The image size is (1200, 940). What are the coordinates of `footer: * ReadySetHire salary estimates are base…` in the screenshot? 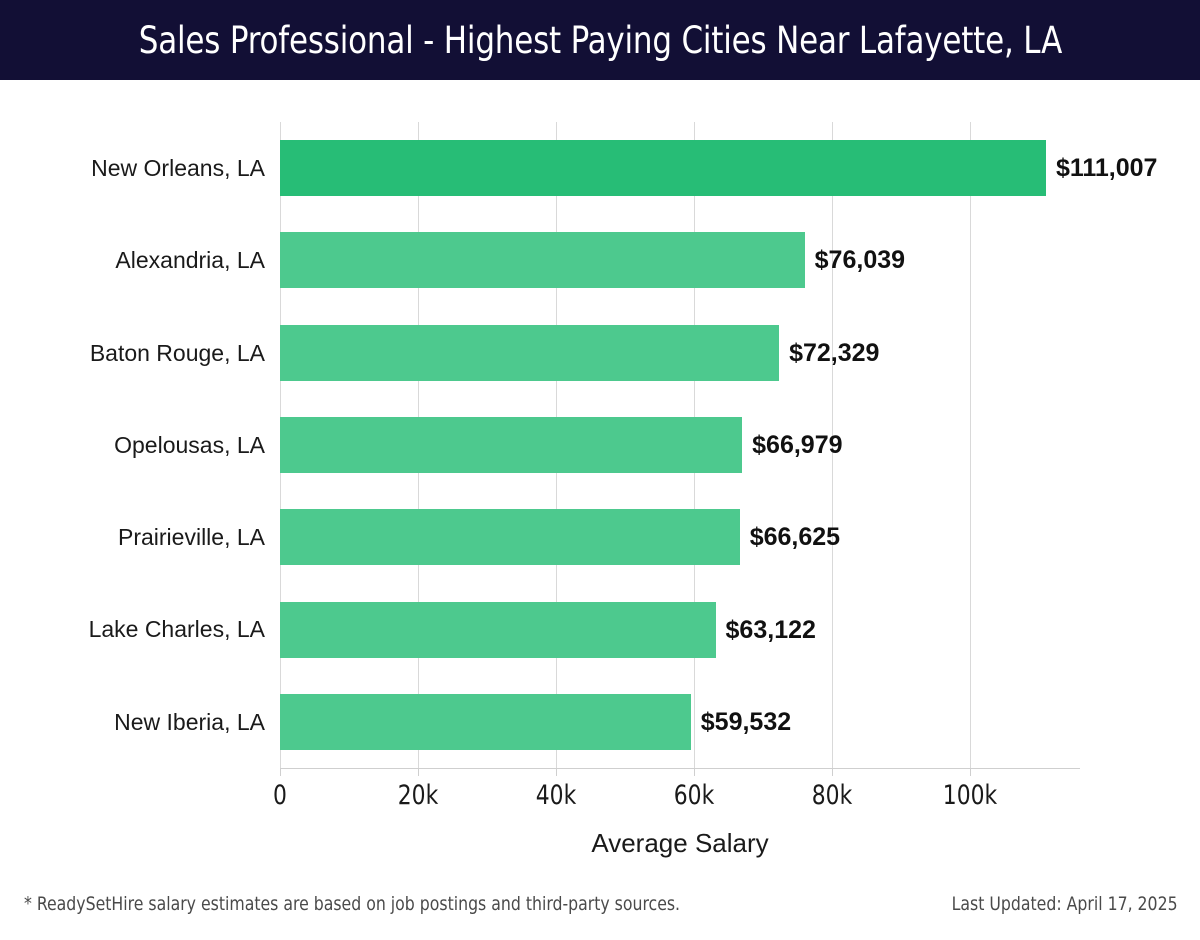 It's located at (600, 913).